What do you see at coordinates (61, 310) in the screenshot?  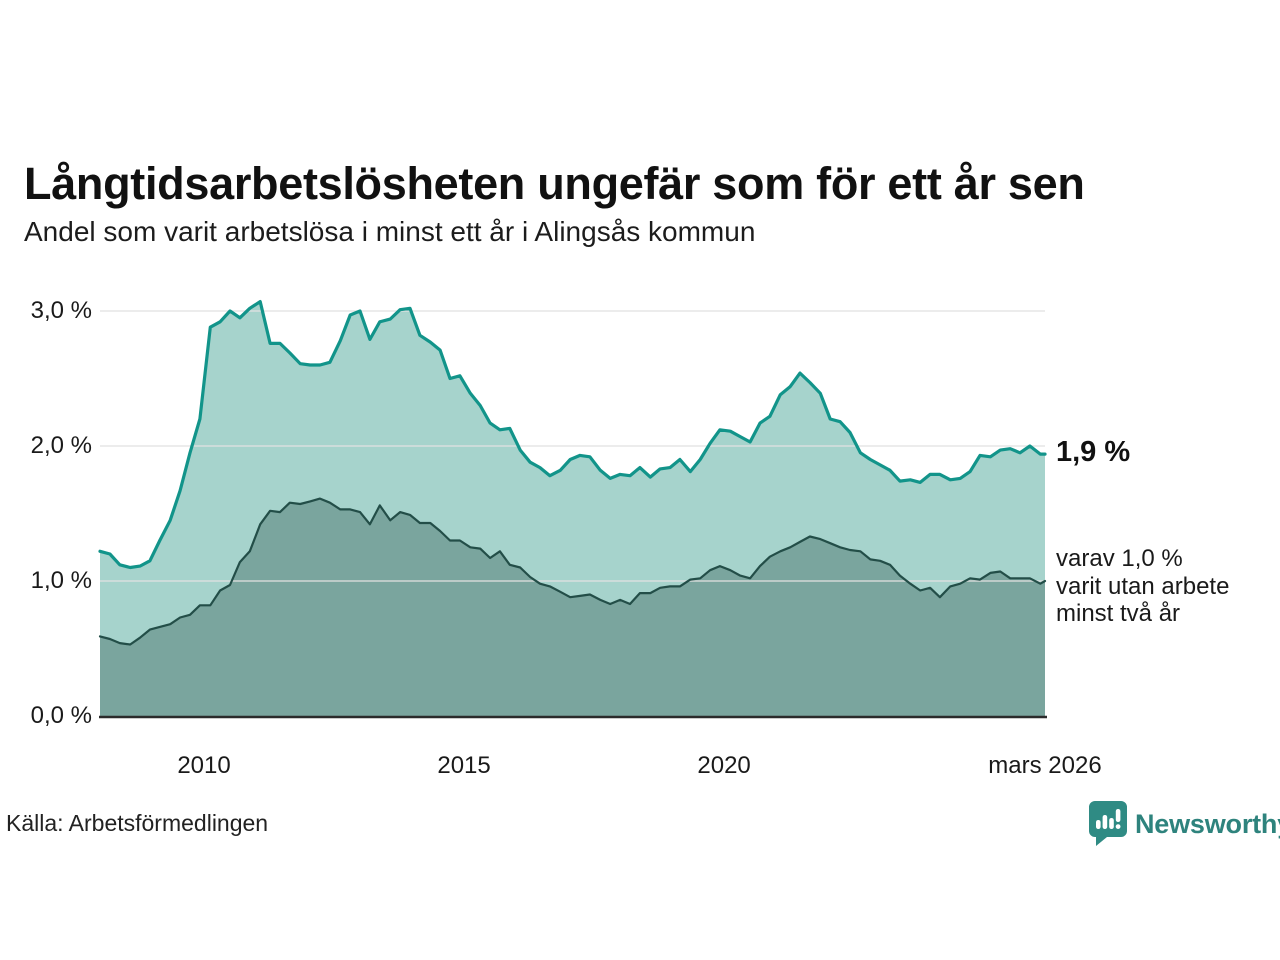 I see `y-axis-label: 3,0 %` at bounding box center [61, 310].